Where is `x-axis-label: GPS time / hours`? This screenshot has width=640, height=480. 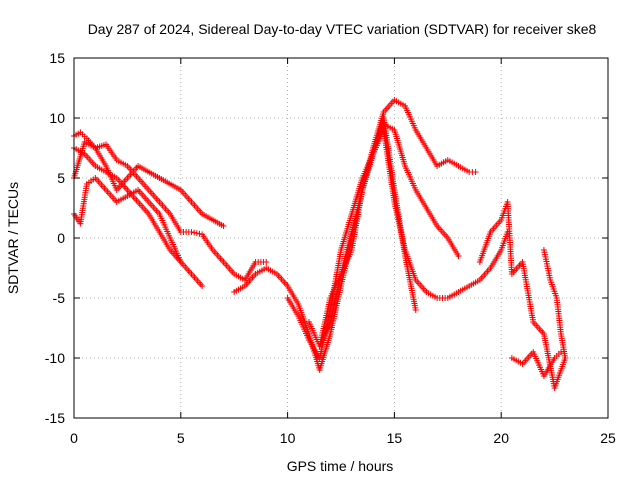 x-axis-label: GPS time / hours is located at coordinates (340, 466).